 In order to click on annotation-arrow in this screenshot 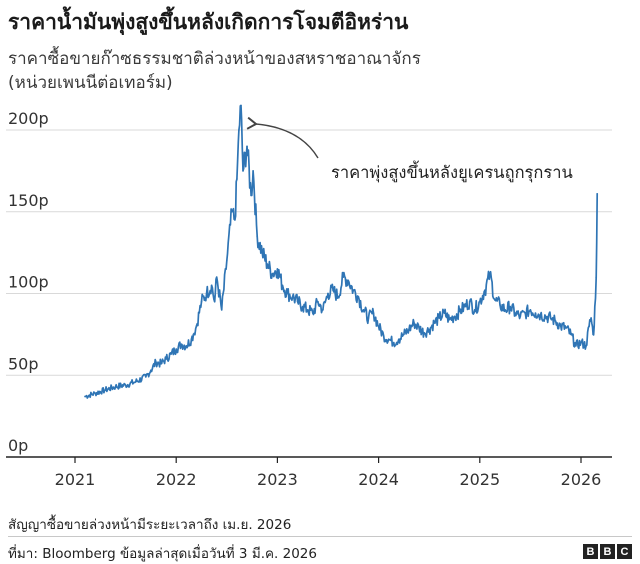, I will do `click(282, 137)`.